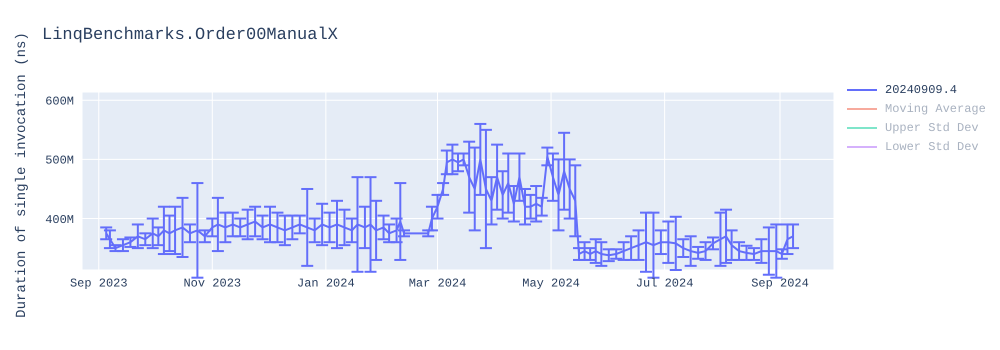 The image size is (1000, 350). I want to click on chart-title: LinqBenchmarks.Order00ManualX, so click(190, 35).